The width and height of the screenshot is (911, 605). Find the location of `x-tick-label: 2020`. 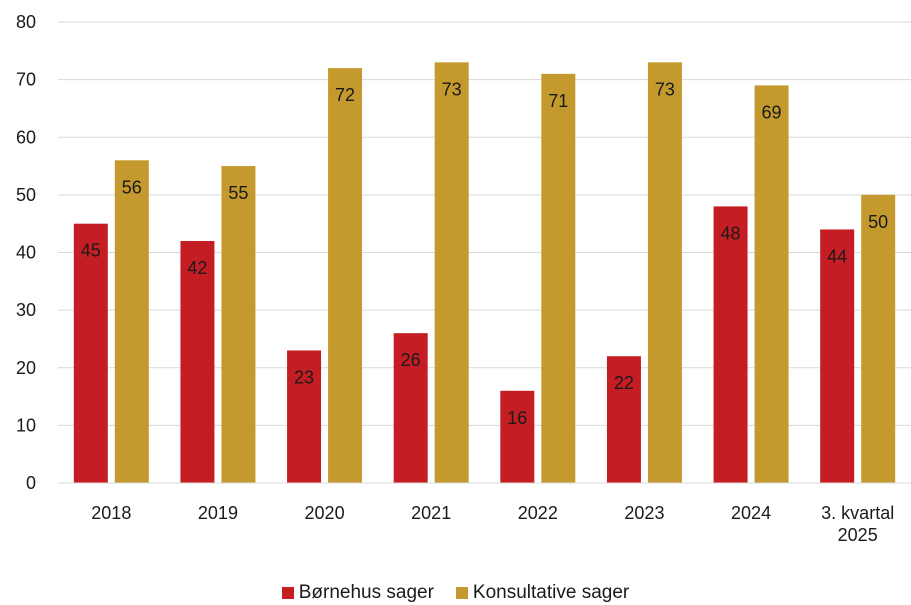

x-tick-label: 2020 is located at coordinates (325, 513).